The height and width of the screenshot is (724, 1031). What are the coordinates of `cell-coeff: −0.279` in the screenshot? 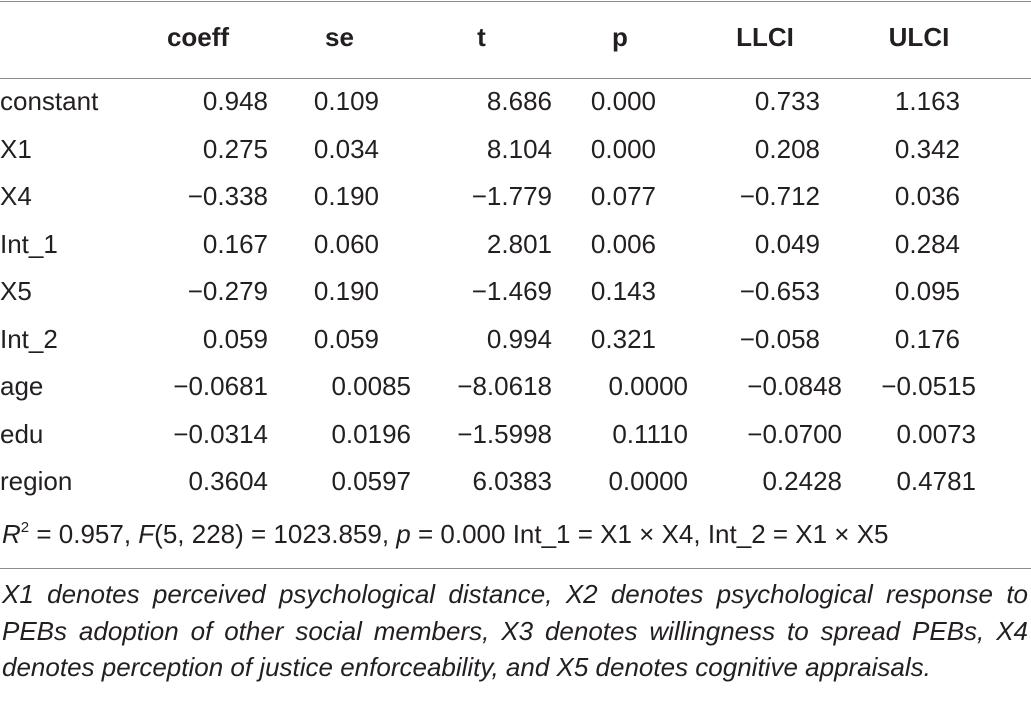 It's located at (227, 291).